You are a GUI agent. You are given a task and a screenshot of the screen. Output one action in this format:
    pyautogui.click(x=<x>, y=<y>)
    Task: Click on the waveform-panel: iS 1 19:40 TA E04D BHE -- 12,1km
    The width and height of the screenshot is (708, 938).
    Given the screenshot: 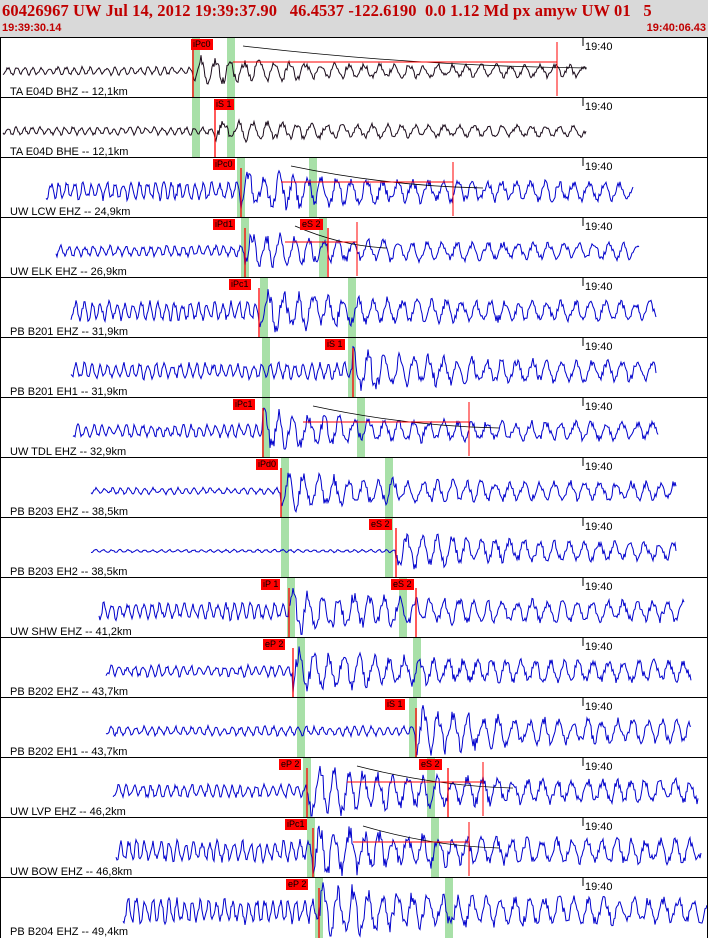 What is the action you would take?
    pyautogui.click(x=354, y=127)
    